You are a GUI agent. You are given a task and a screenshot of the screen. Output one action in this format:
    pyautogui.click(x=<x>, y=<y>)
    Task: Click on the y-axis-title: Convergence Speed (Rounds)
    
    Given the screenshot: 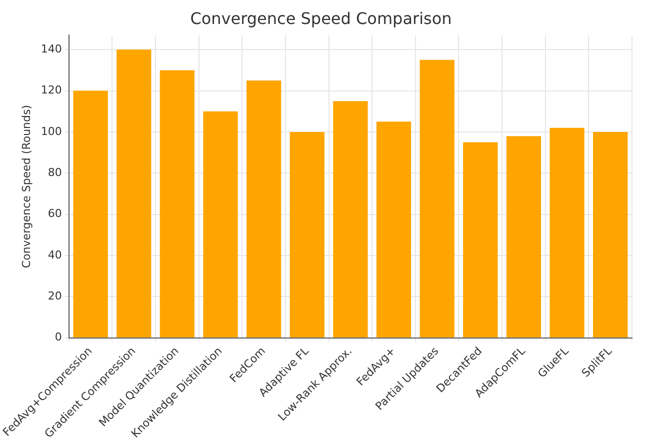 What is the action you would take?
    pyautogui.click(x=27, y=186)
    